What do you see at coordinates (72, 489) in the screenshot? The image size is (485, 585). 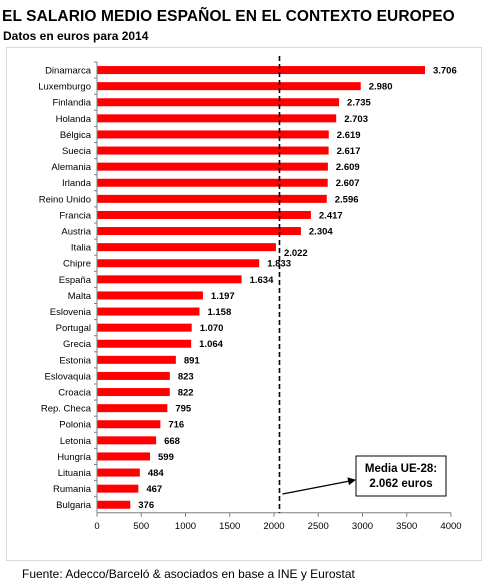 I see `category-label: Rumania` at bounding box center [72, 489].